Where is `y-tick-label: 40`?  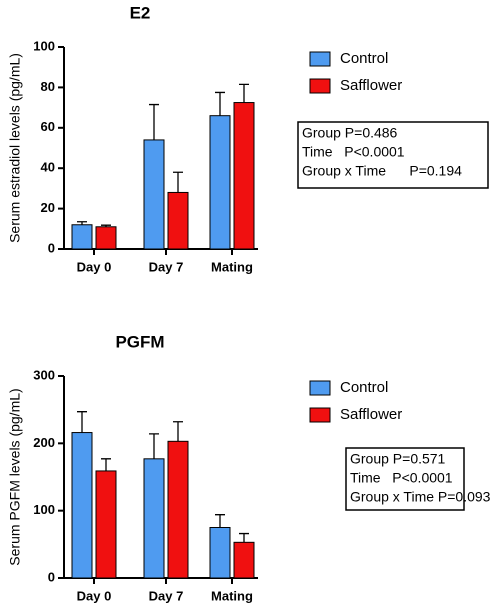 y-tick-label: 40 is located at coordinates (48, 167).